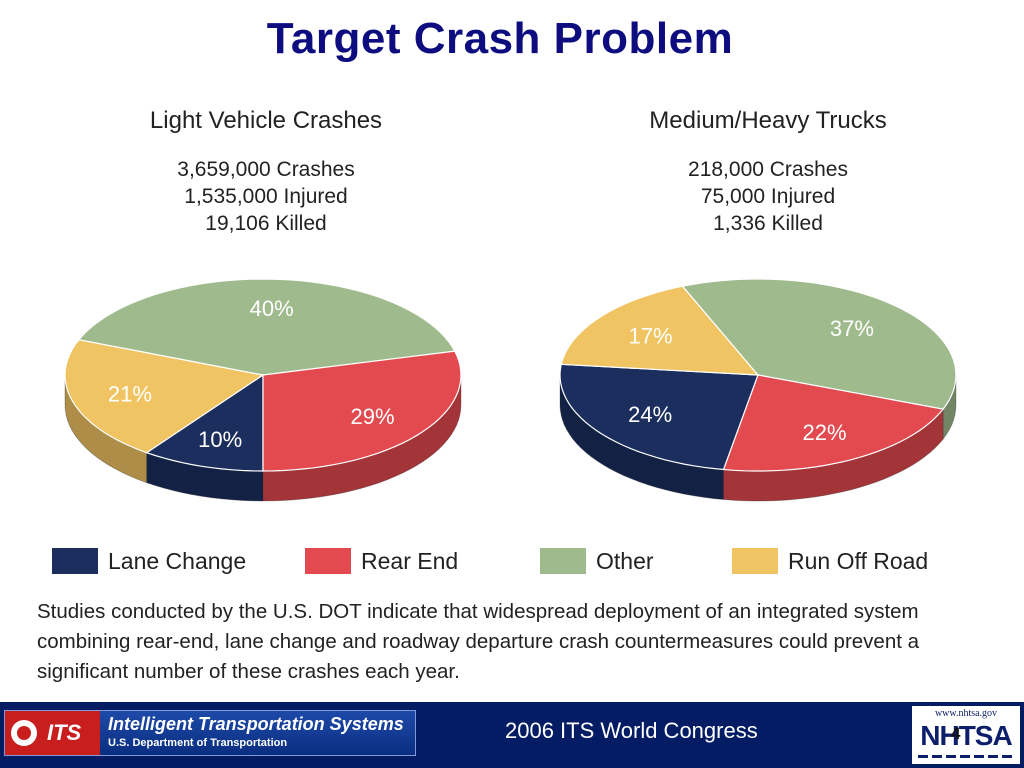 This screenshot has width=1024, height=768. I want to click on legend: Lane Change Rear End Other Run Off Road, so click(502, 561).